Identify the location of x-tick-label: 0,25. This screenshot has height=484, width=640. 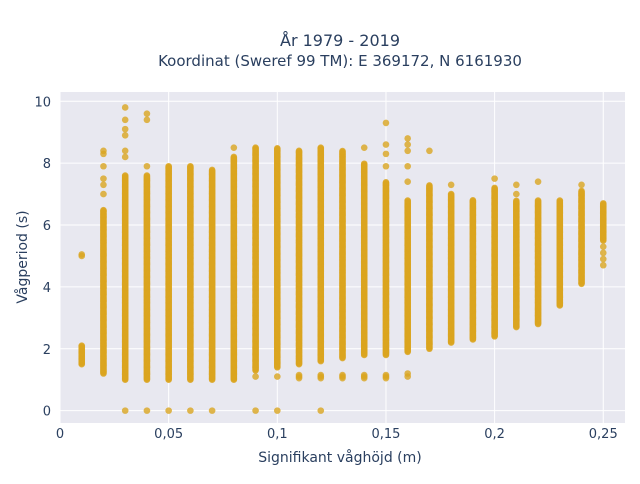
(603, 434).